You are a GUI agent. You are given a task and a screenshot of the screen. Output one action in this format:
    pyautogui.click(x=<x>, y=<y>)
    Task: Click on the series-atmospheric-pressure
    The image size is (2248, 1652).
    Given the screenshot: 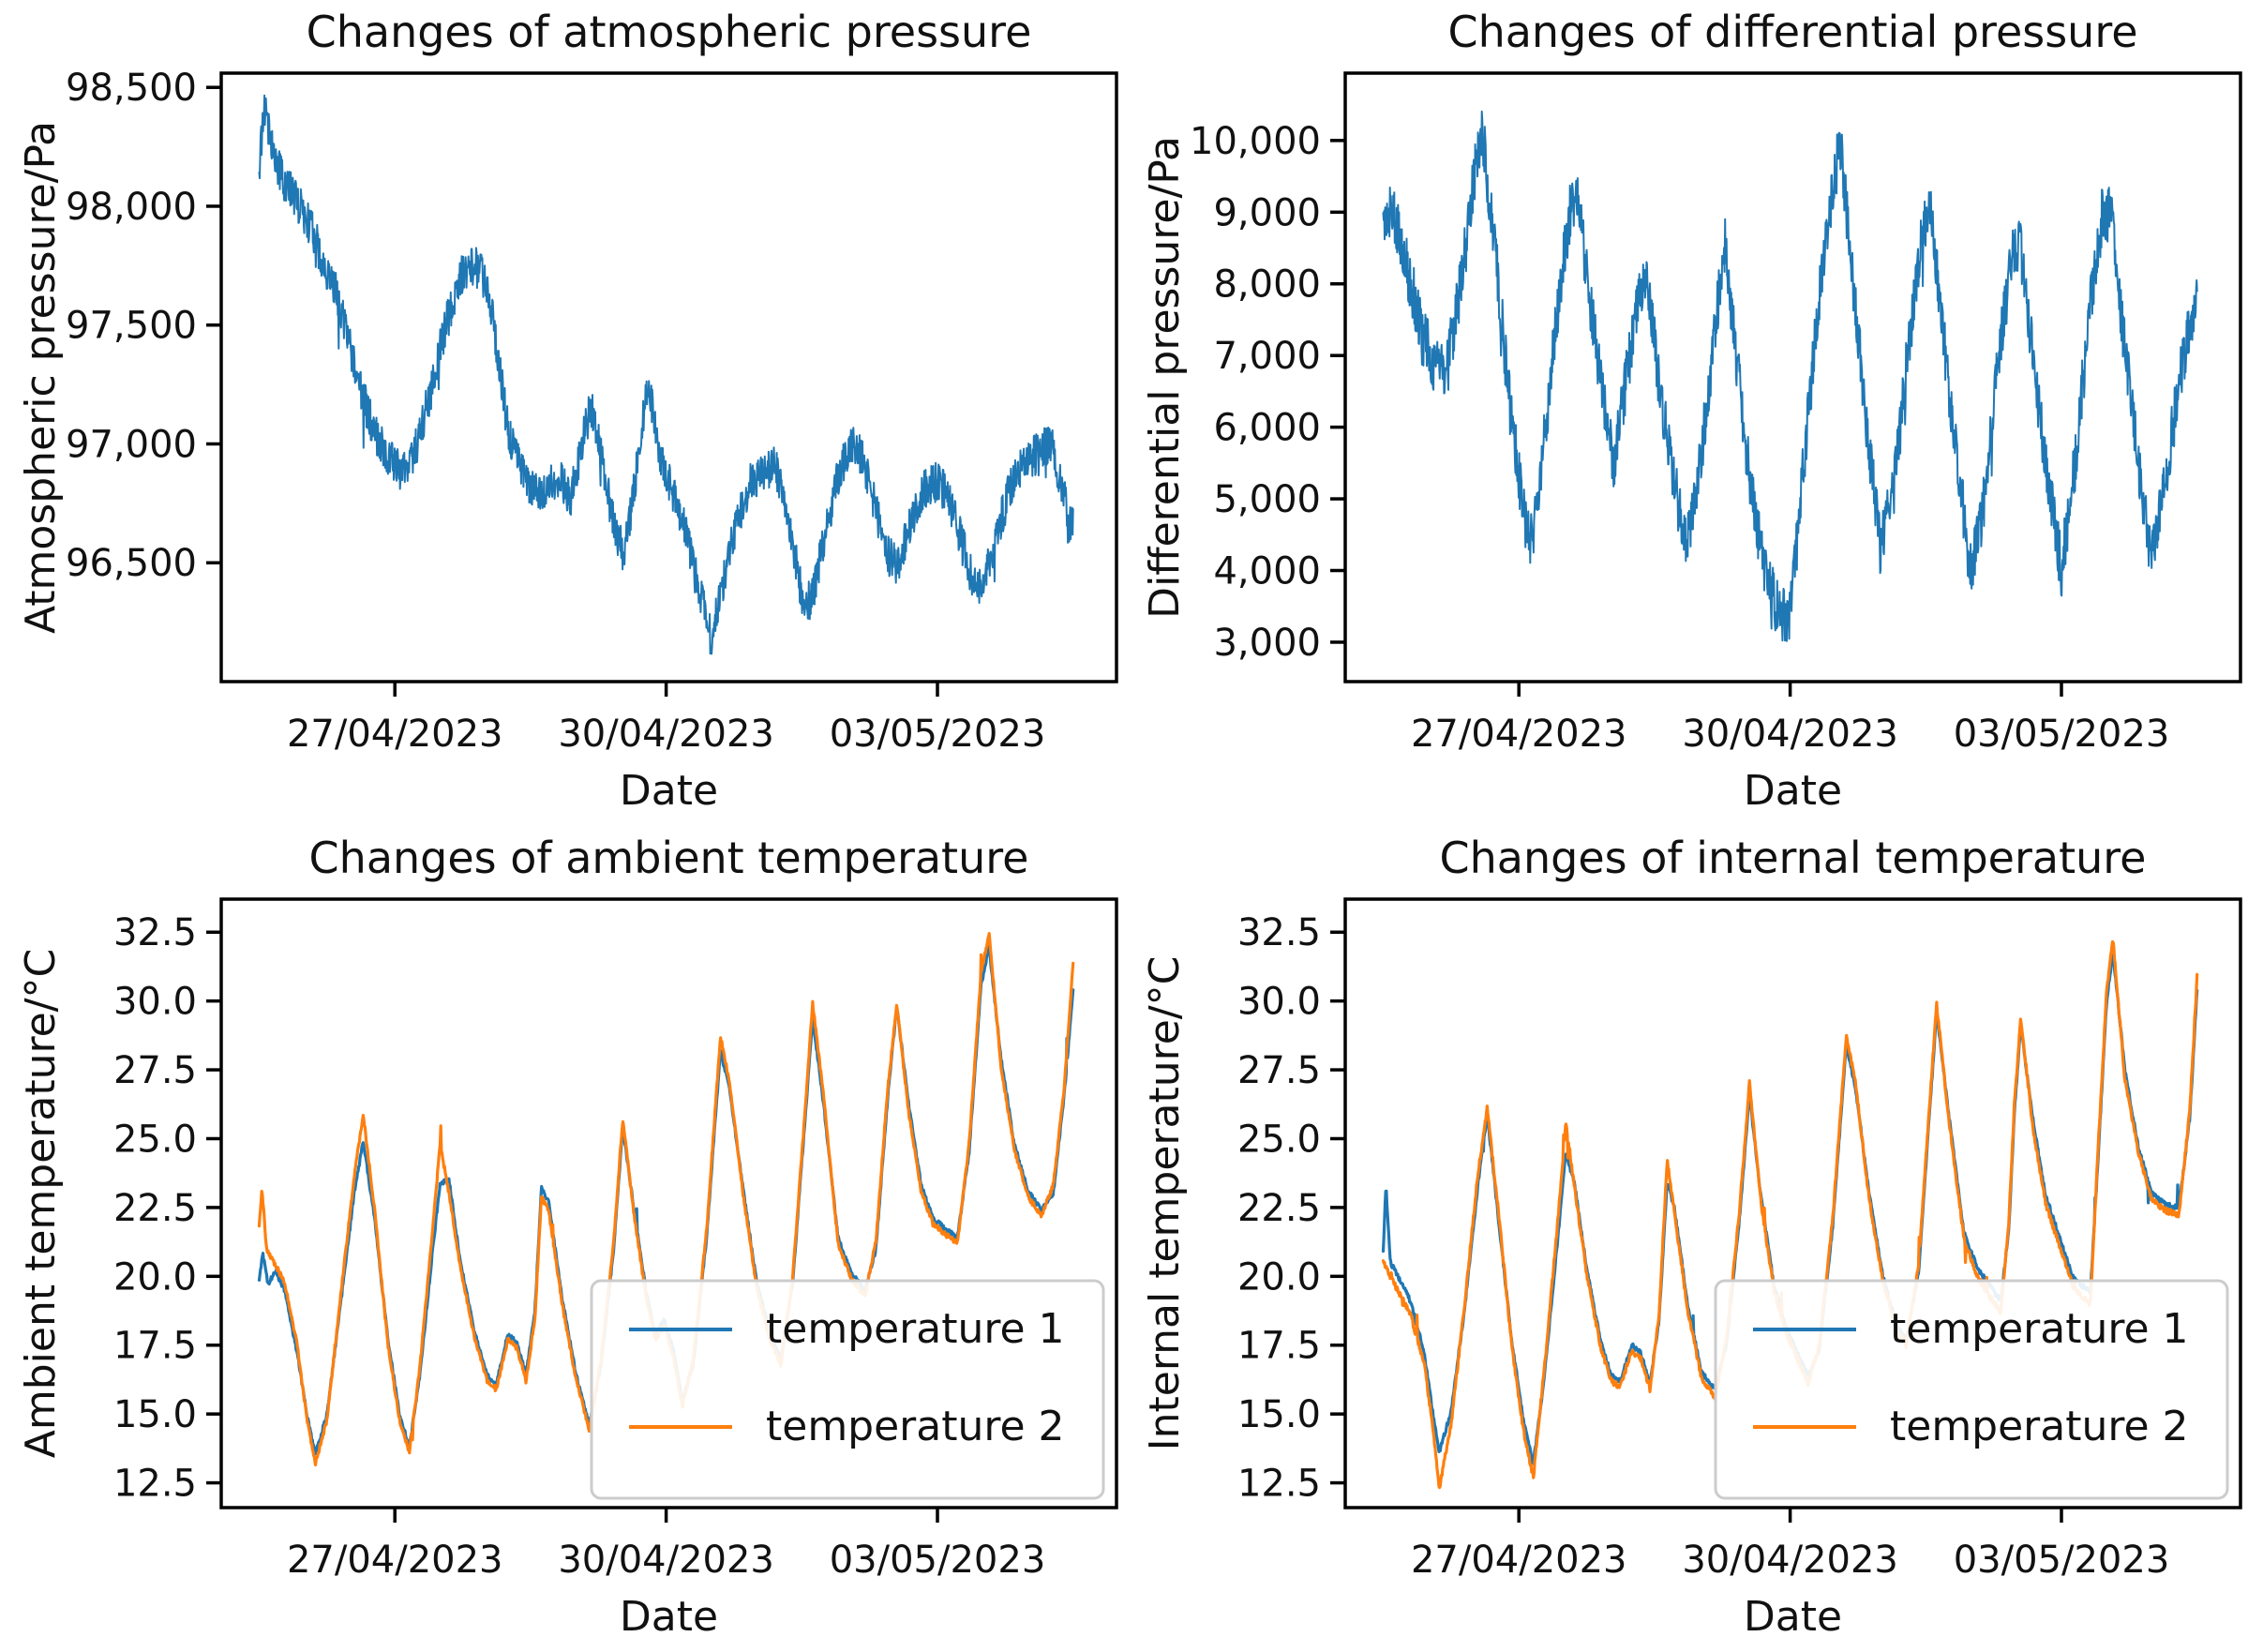 What is the action you would take?
    pyautogui.click(x=666, y=374)
    